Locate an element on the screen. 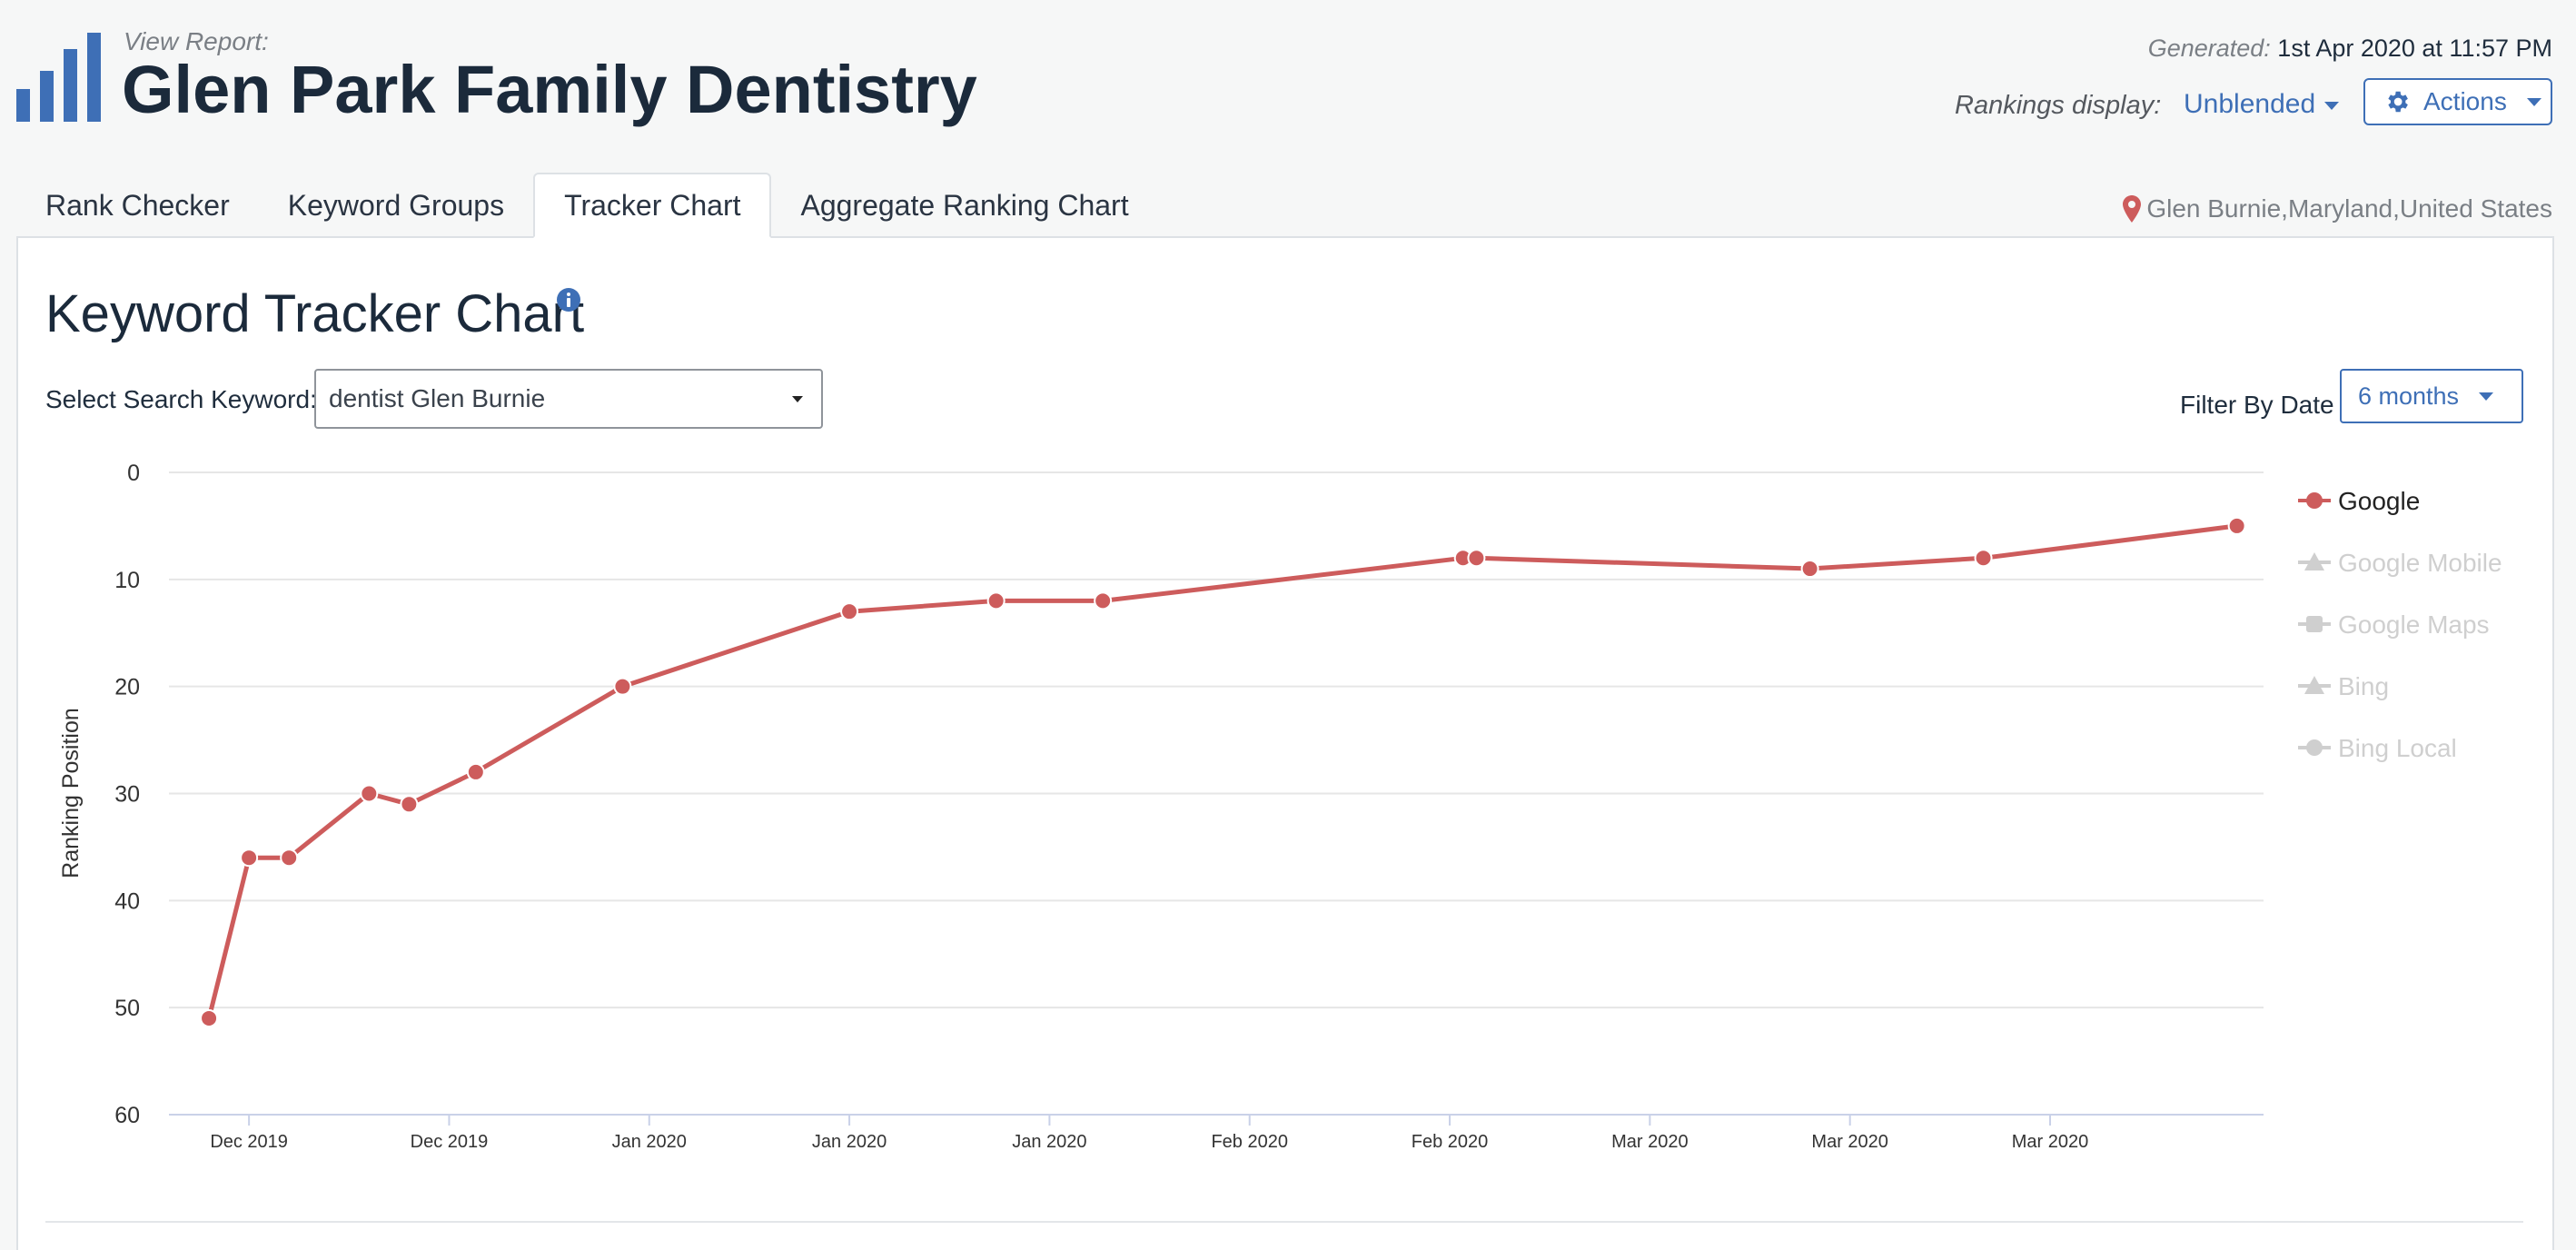 This screenshot has height=1250, width=2576. keyword-select-value: dentist Glen Burnie is located at coordinates (437, 398).